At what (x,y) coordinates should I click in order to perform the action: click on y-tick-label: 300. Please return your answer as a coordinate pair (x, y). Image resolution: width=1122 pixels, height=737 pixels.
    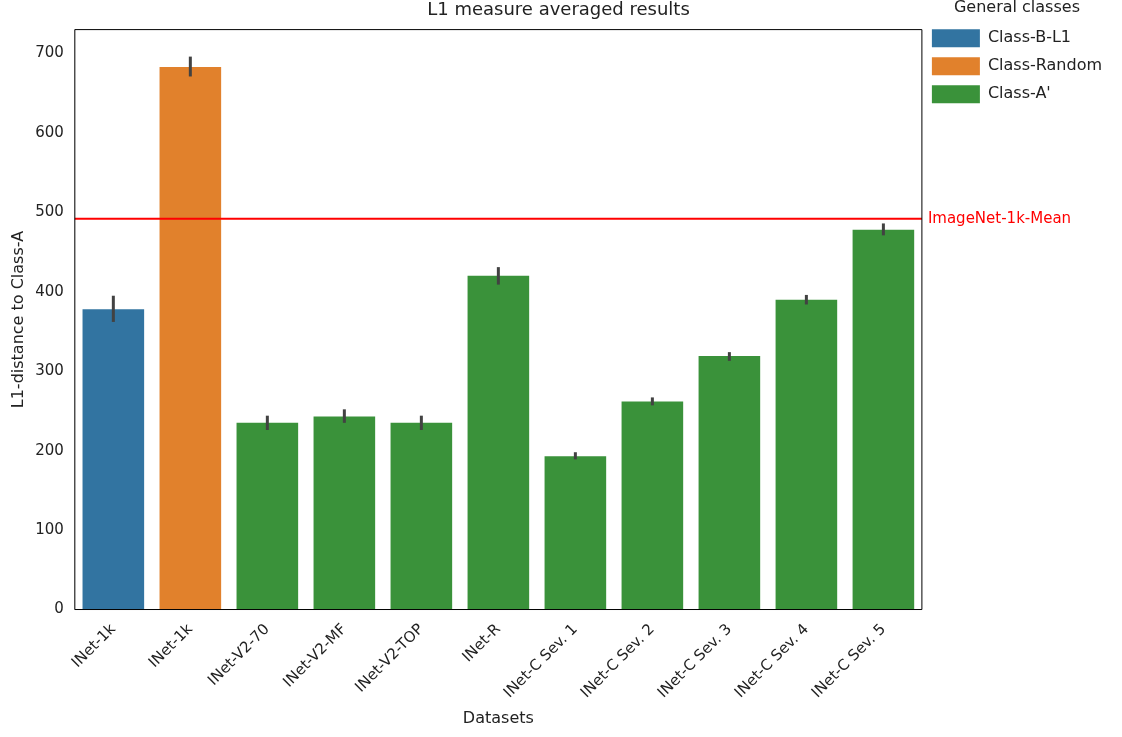
    Looking at the image, I should click on (49, 370).